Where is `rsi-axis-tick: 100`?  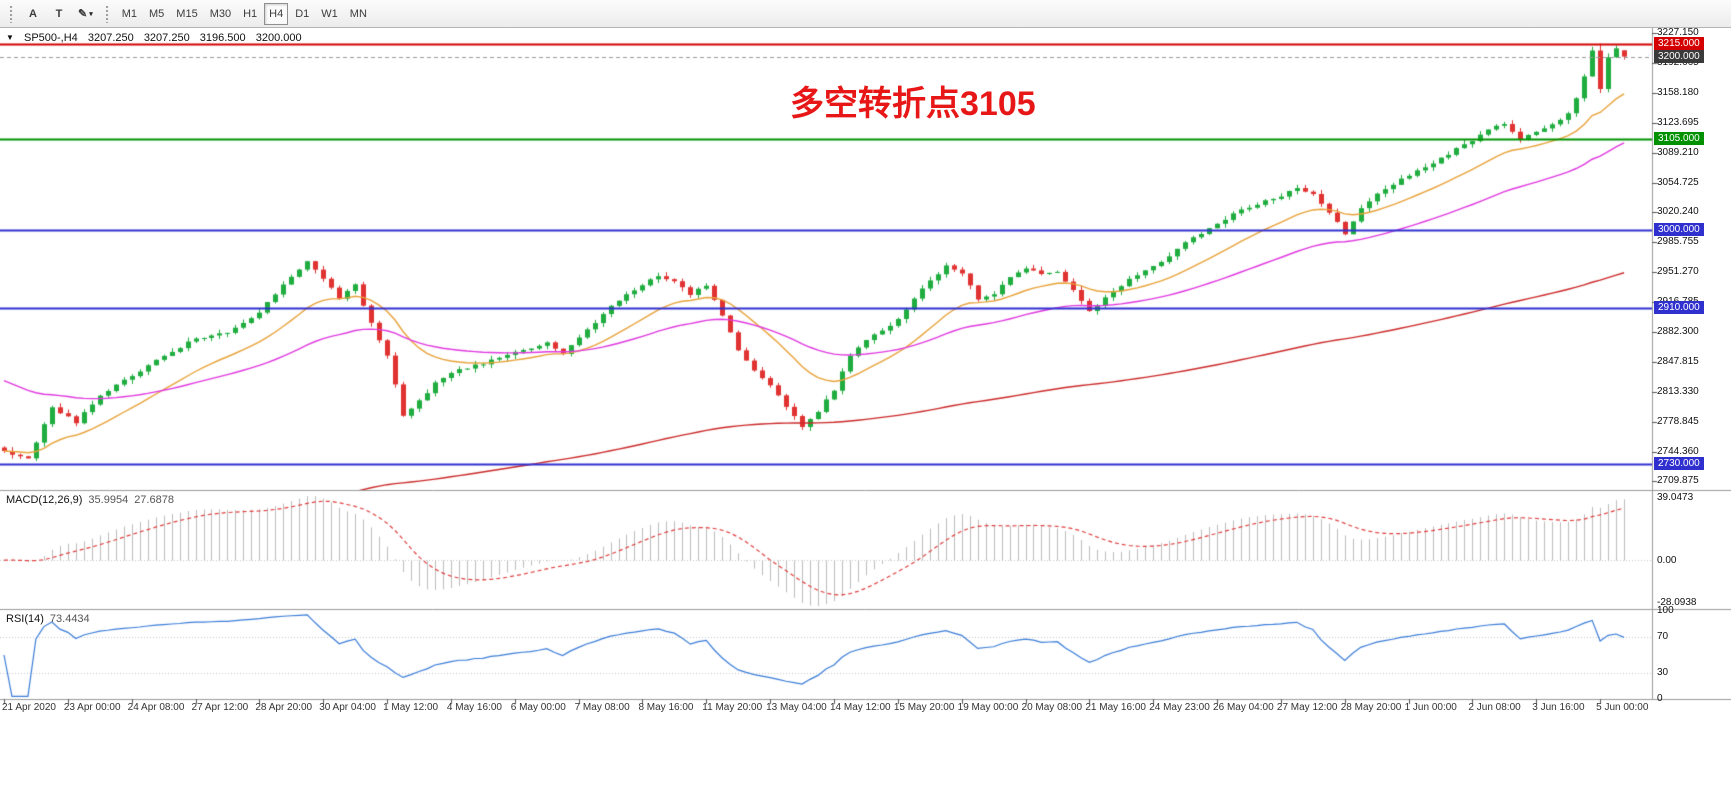
rsi-axis-tick: 100 is located at coordinates (1665, 610).